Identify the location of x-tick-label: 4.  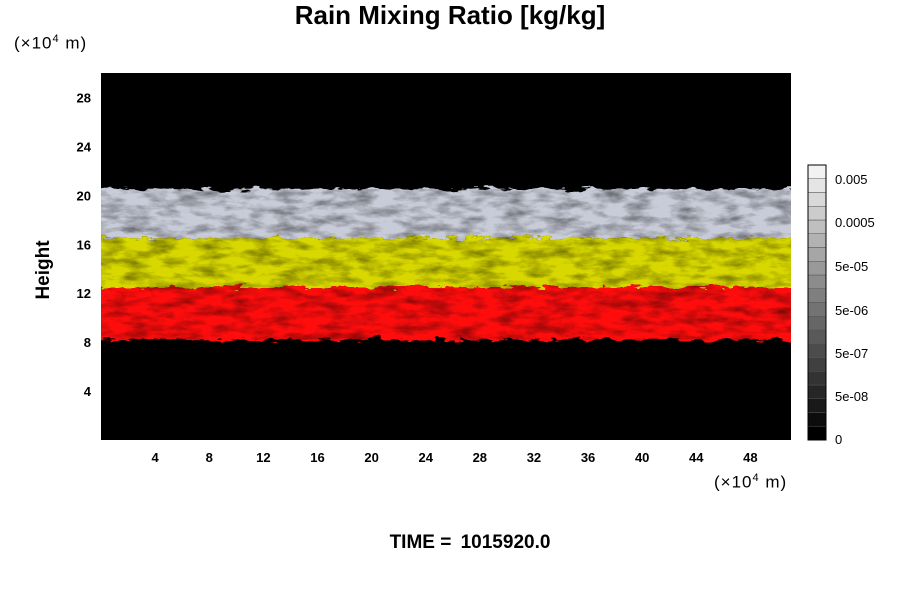
(156, 457).